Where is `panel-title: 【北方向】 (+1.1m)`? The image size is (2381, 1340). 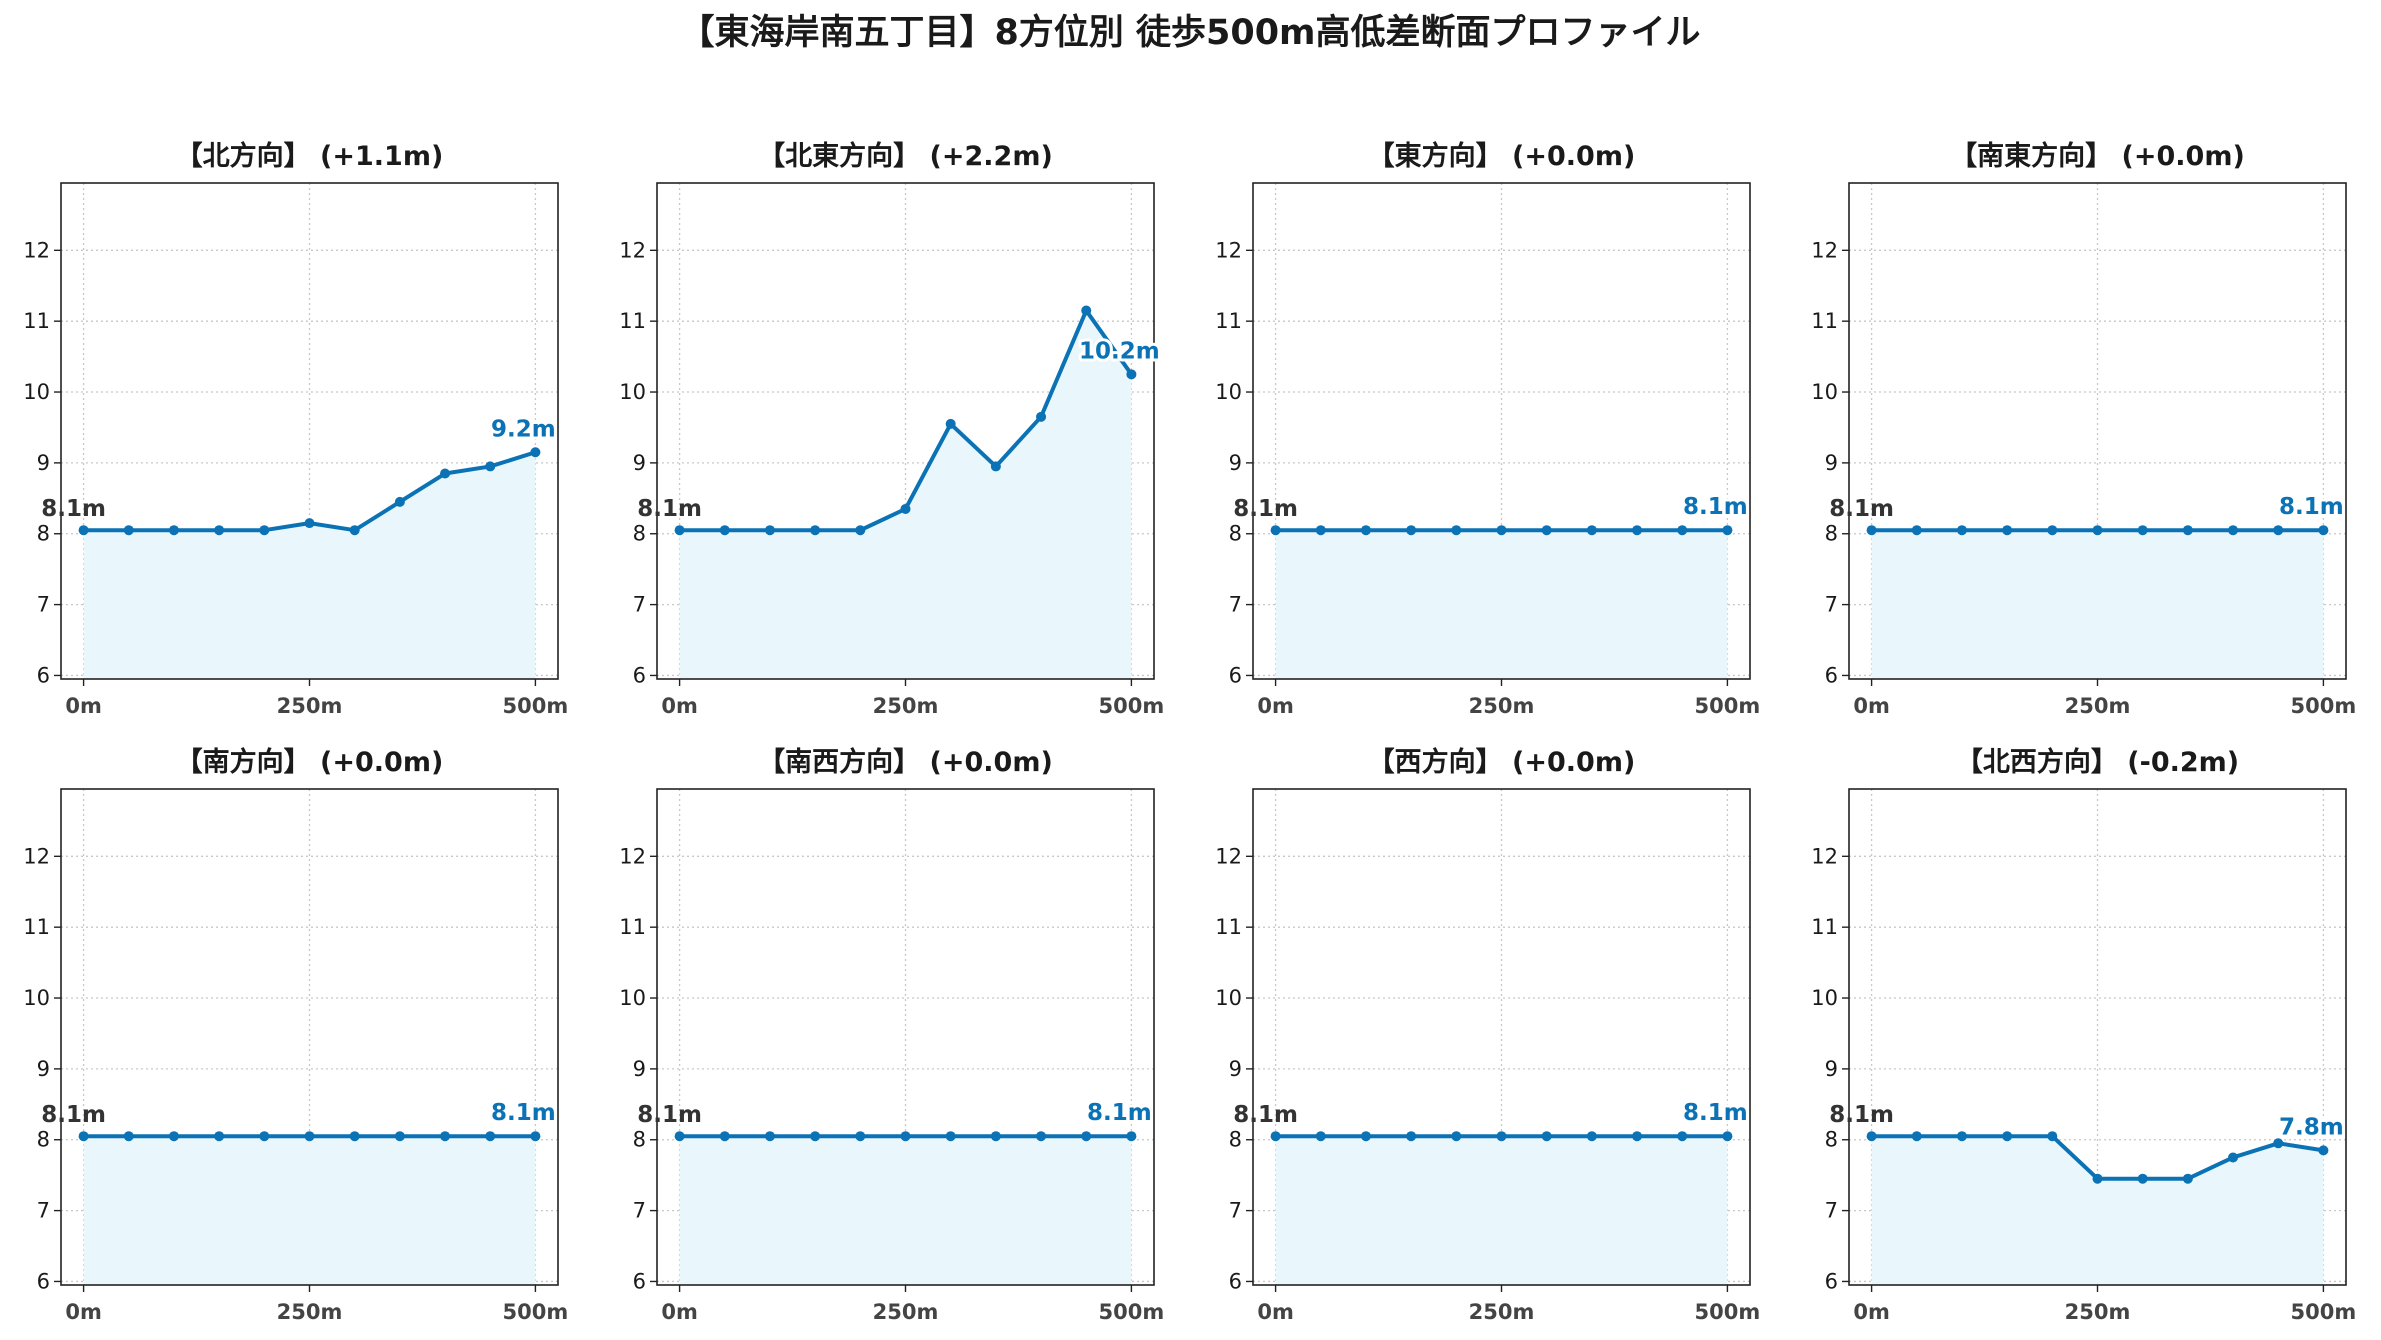
panel-title: 【北方向】 (+1.1m) is located at coordinates (310, 156).